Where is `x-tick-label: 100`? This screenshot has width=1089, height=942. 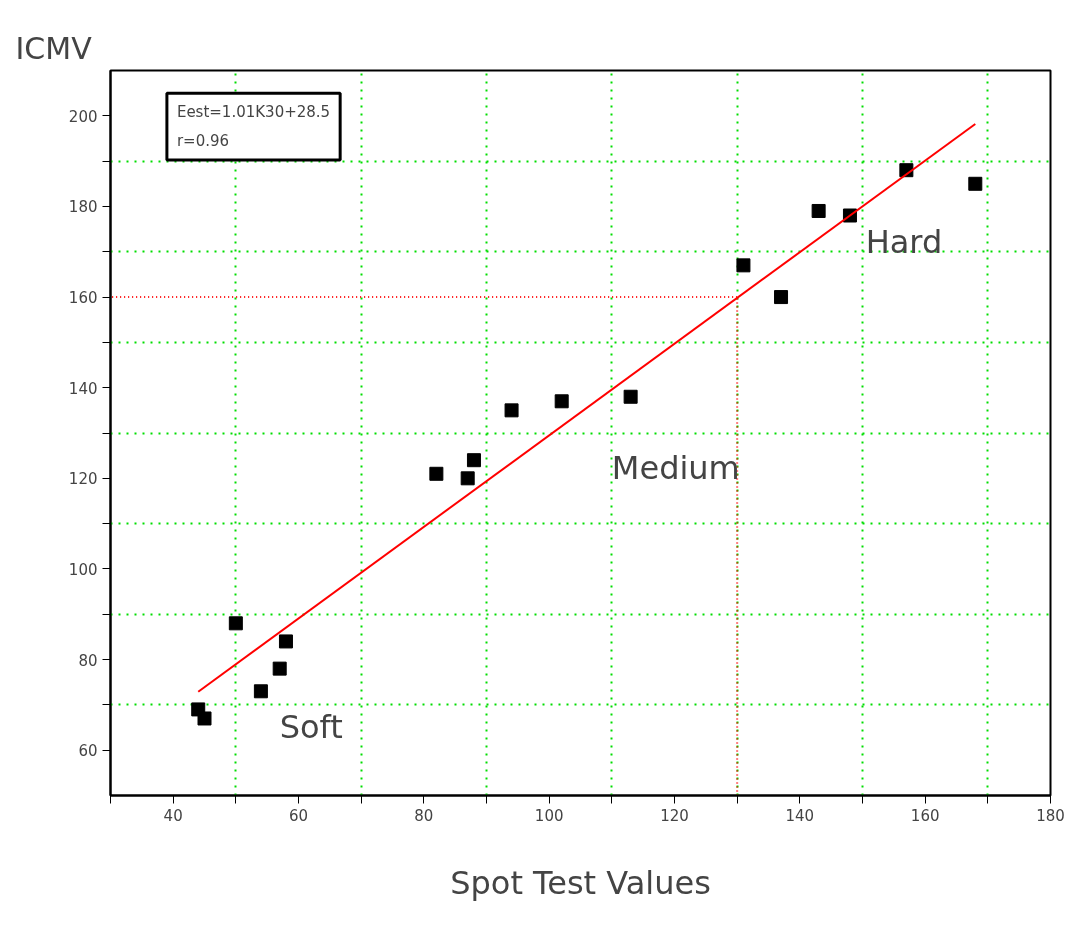 x-tick-label: 100 is located at coordinates (549, 815).